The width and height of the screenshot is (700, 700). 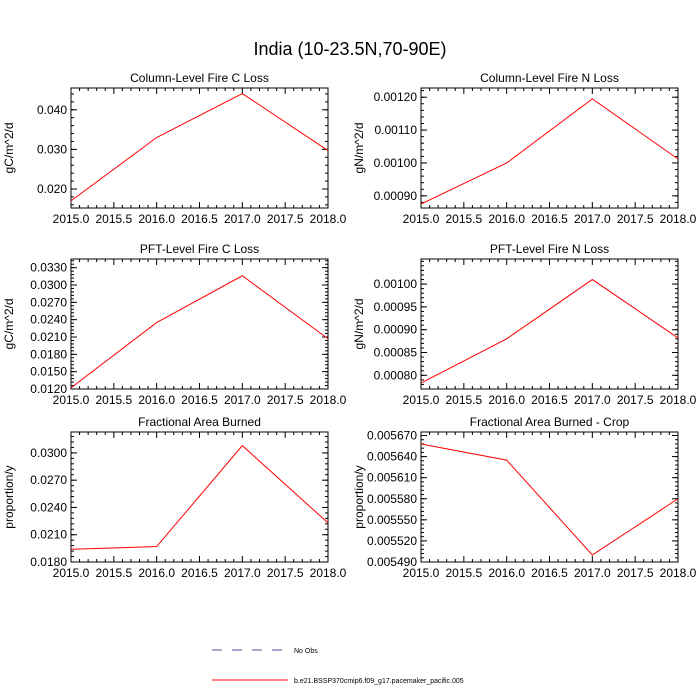 I want to click on y-tick-label: 0.005670, so click(x=392, y=436).